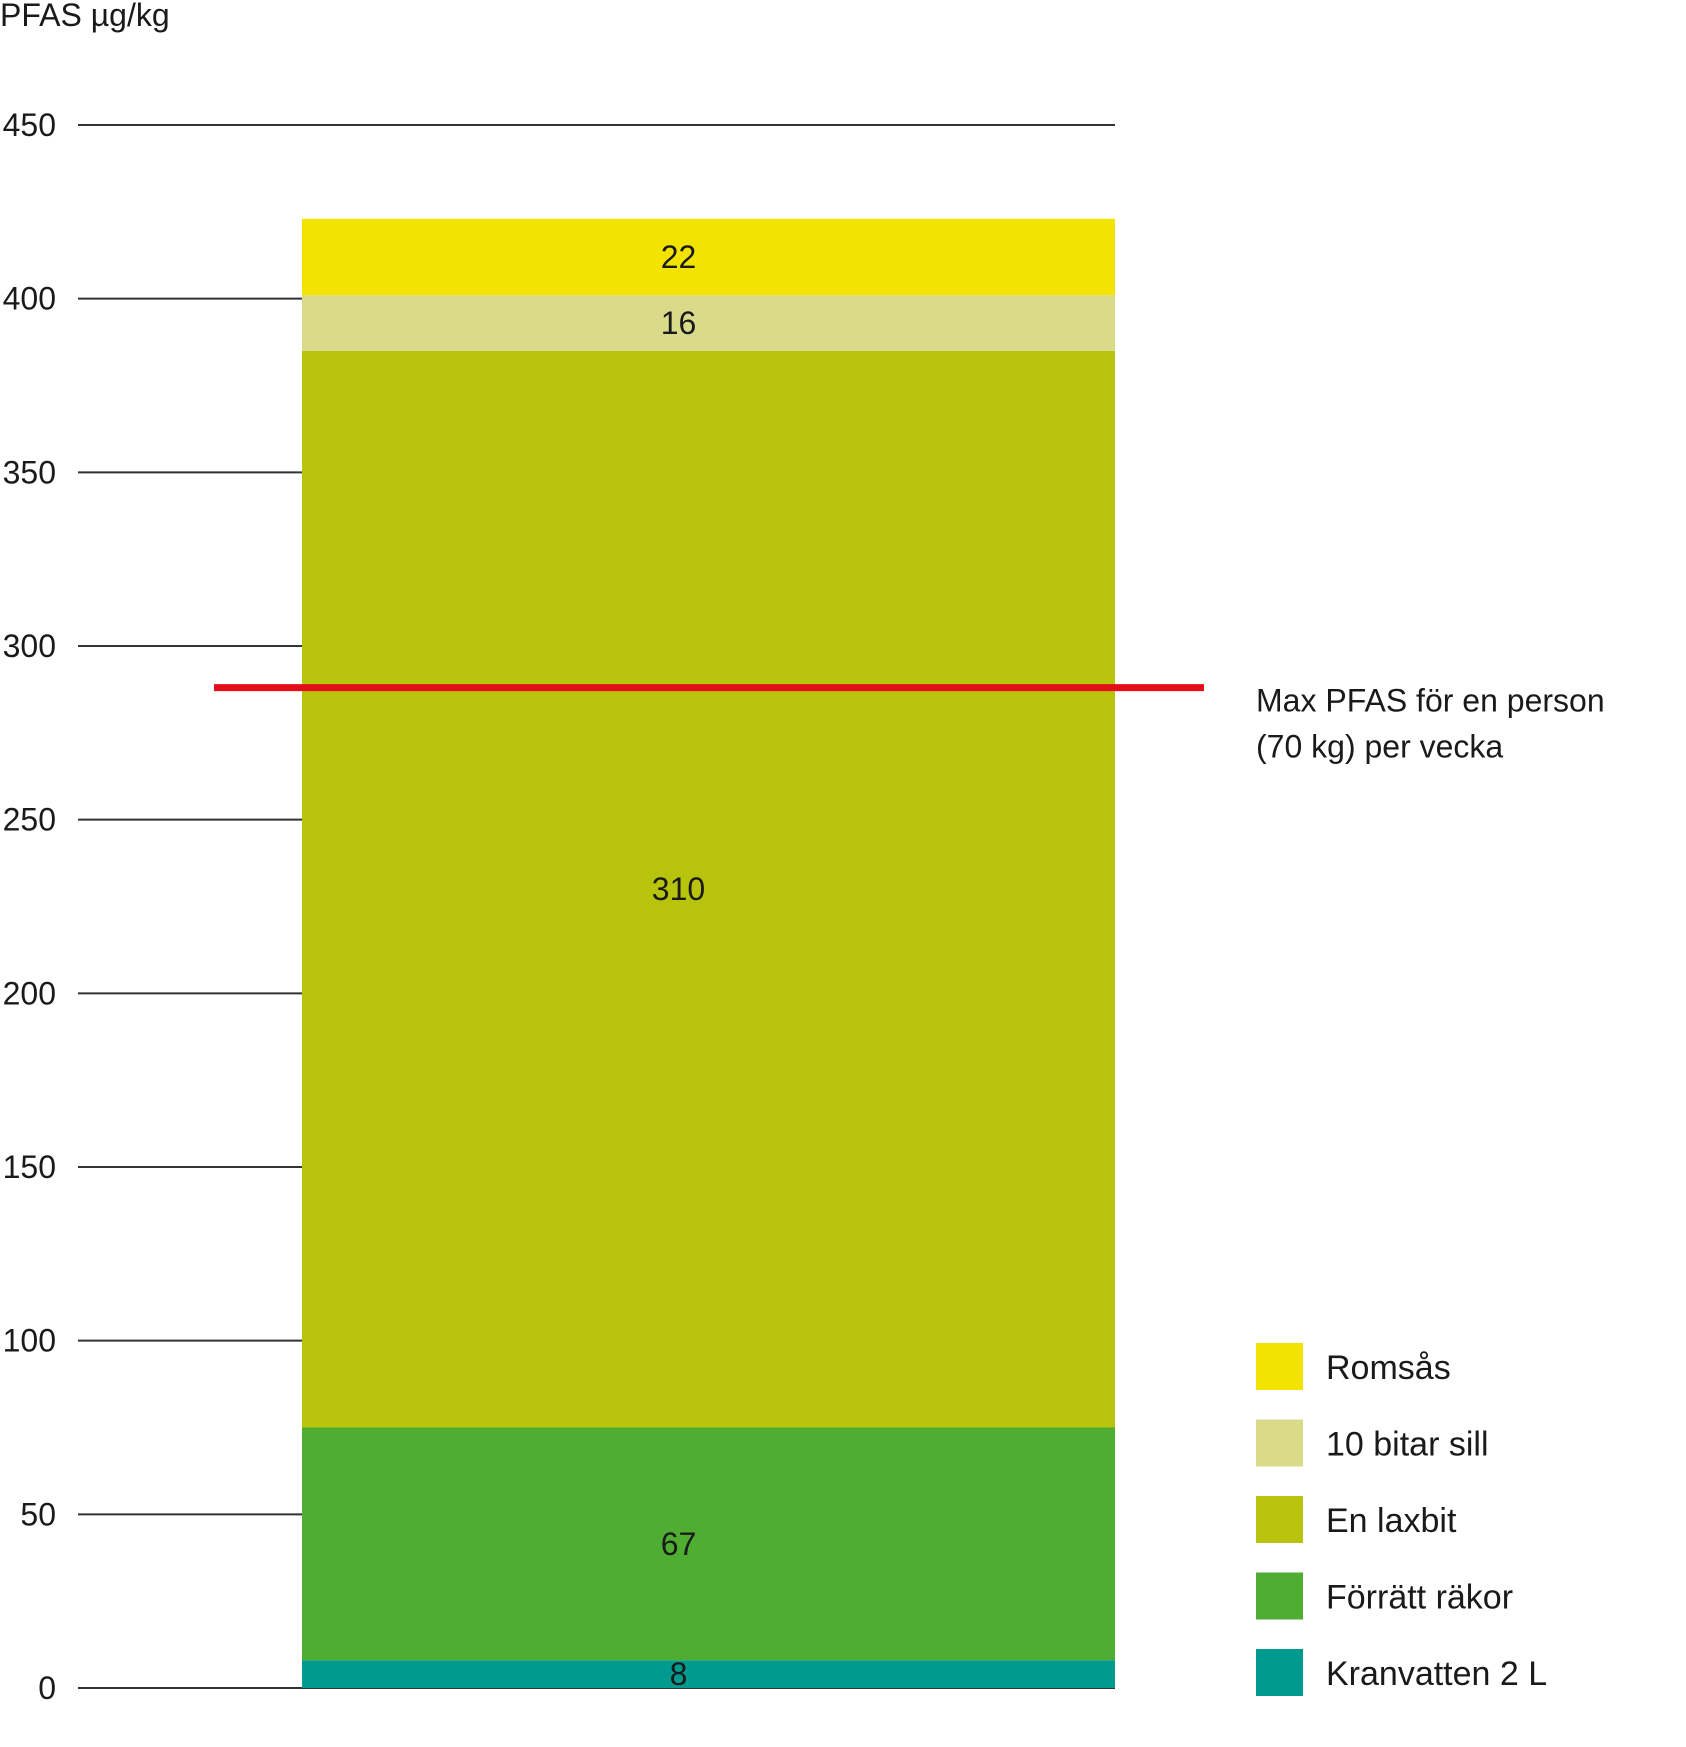  What do you see at coordinates (679, 1544) in the screenshot?
I see `bar-value-label-1: 67` at bounding box center [679, 1544].